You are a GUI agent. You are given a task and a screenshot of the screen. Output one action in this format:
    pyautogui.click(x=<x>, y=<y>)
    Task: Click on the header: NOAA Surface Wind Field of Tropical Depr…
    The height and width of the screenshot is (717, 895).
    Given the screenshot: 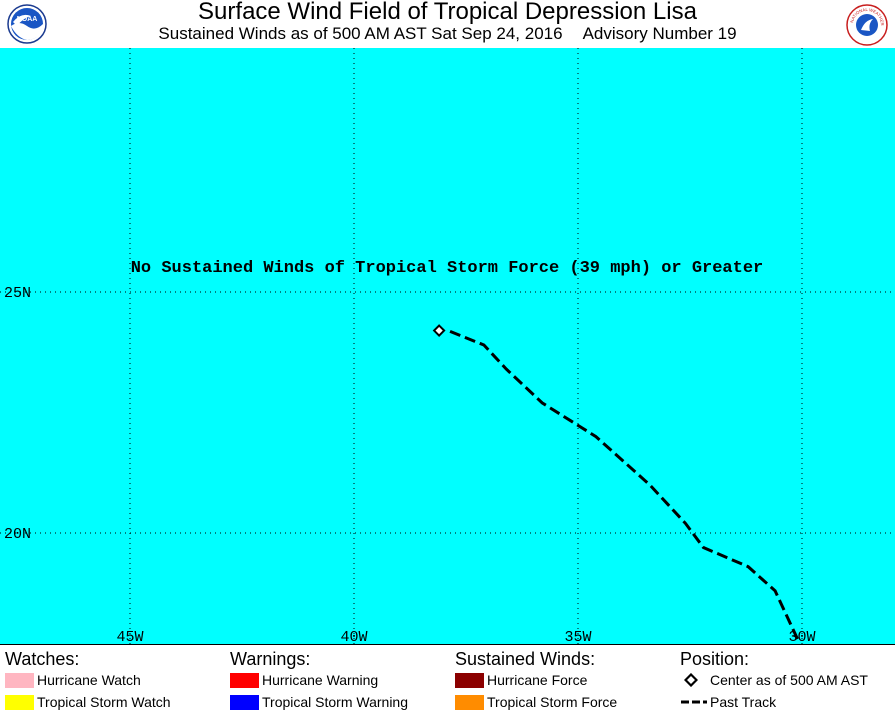 What is the action you would take?
    pyautogui.click(x=447, y=24)
    